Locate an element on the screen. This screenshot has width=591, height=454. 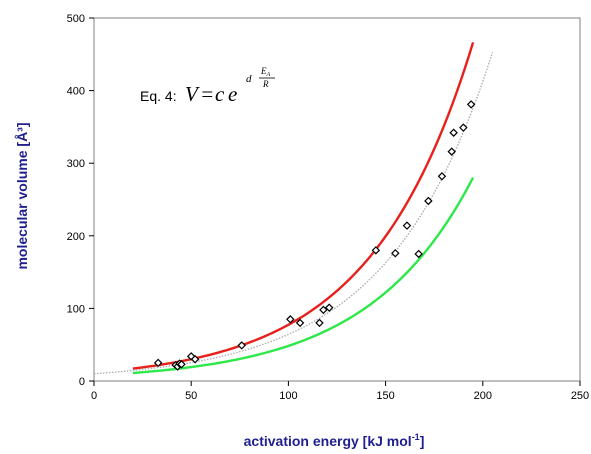
x-axis-title-end: ] is located at coordinates (422, 441).